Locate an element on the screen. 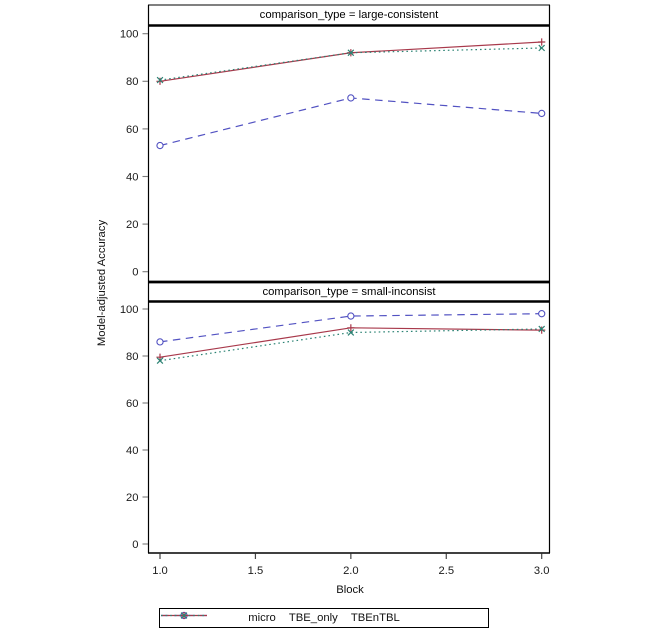  legend-item-tbentbl: TBEnTBL is located at coordinates (280, 618).